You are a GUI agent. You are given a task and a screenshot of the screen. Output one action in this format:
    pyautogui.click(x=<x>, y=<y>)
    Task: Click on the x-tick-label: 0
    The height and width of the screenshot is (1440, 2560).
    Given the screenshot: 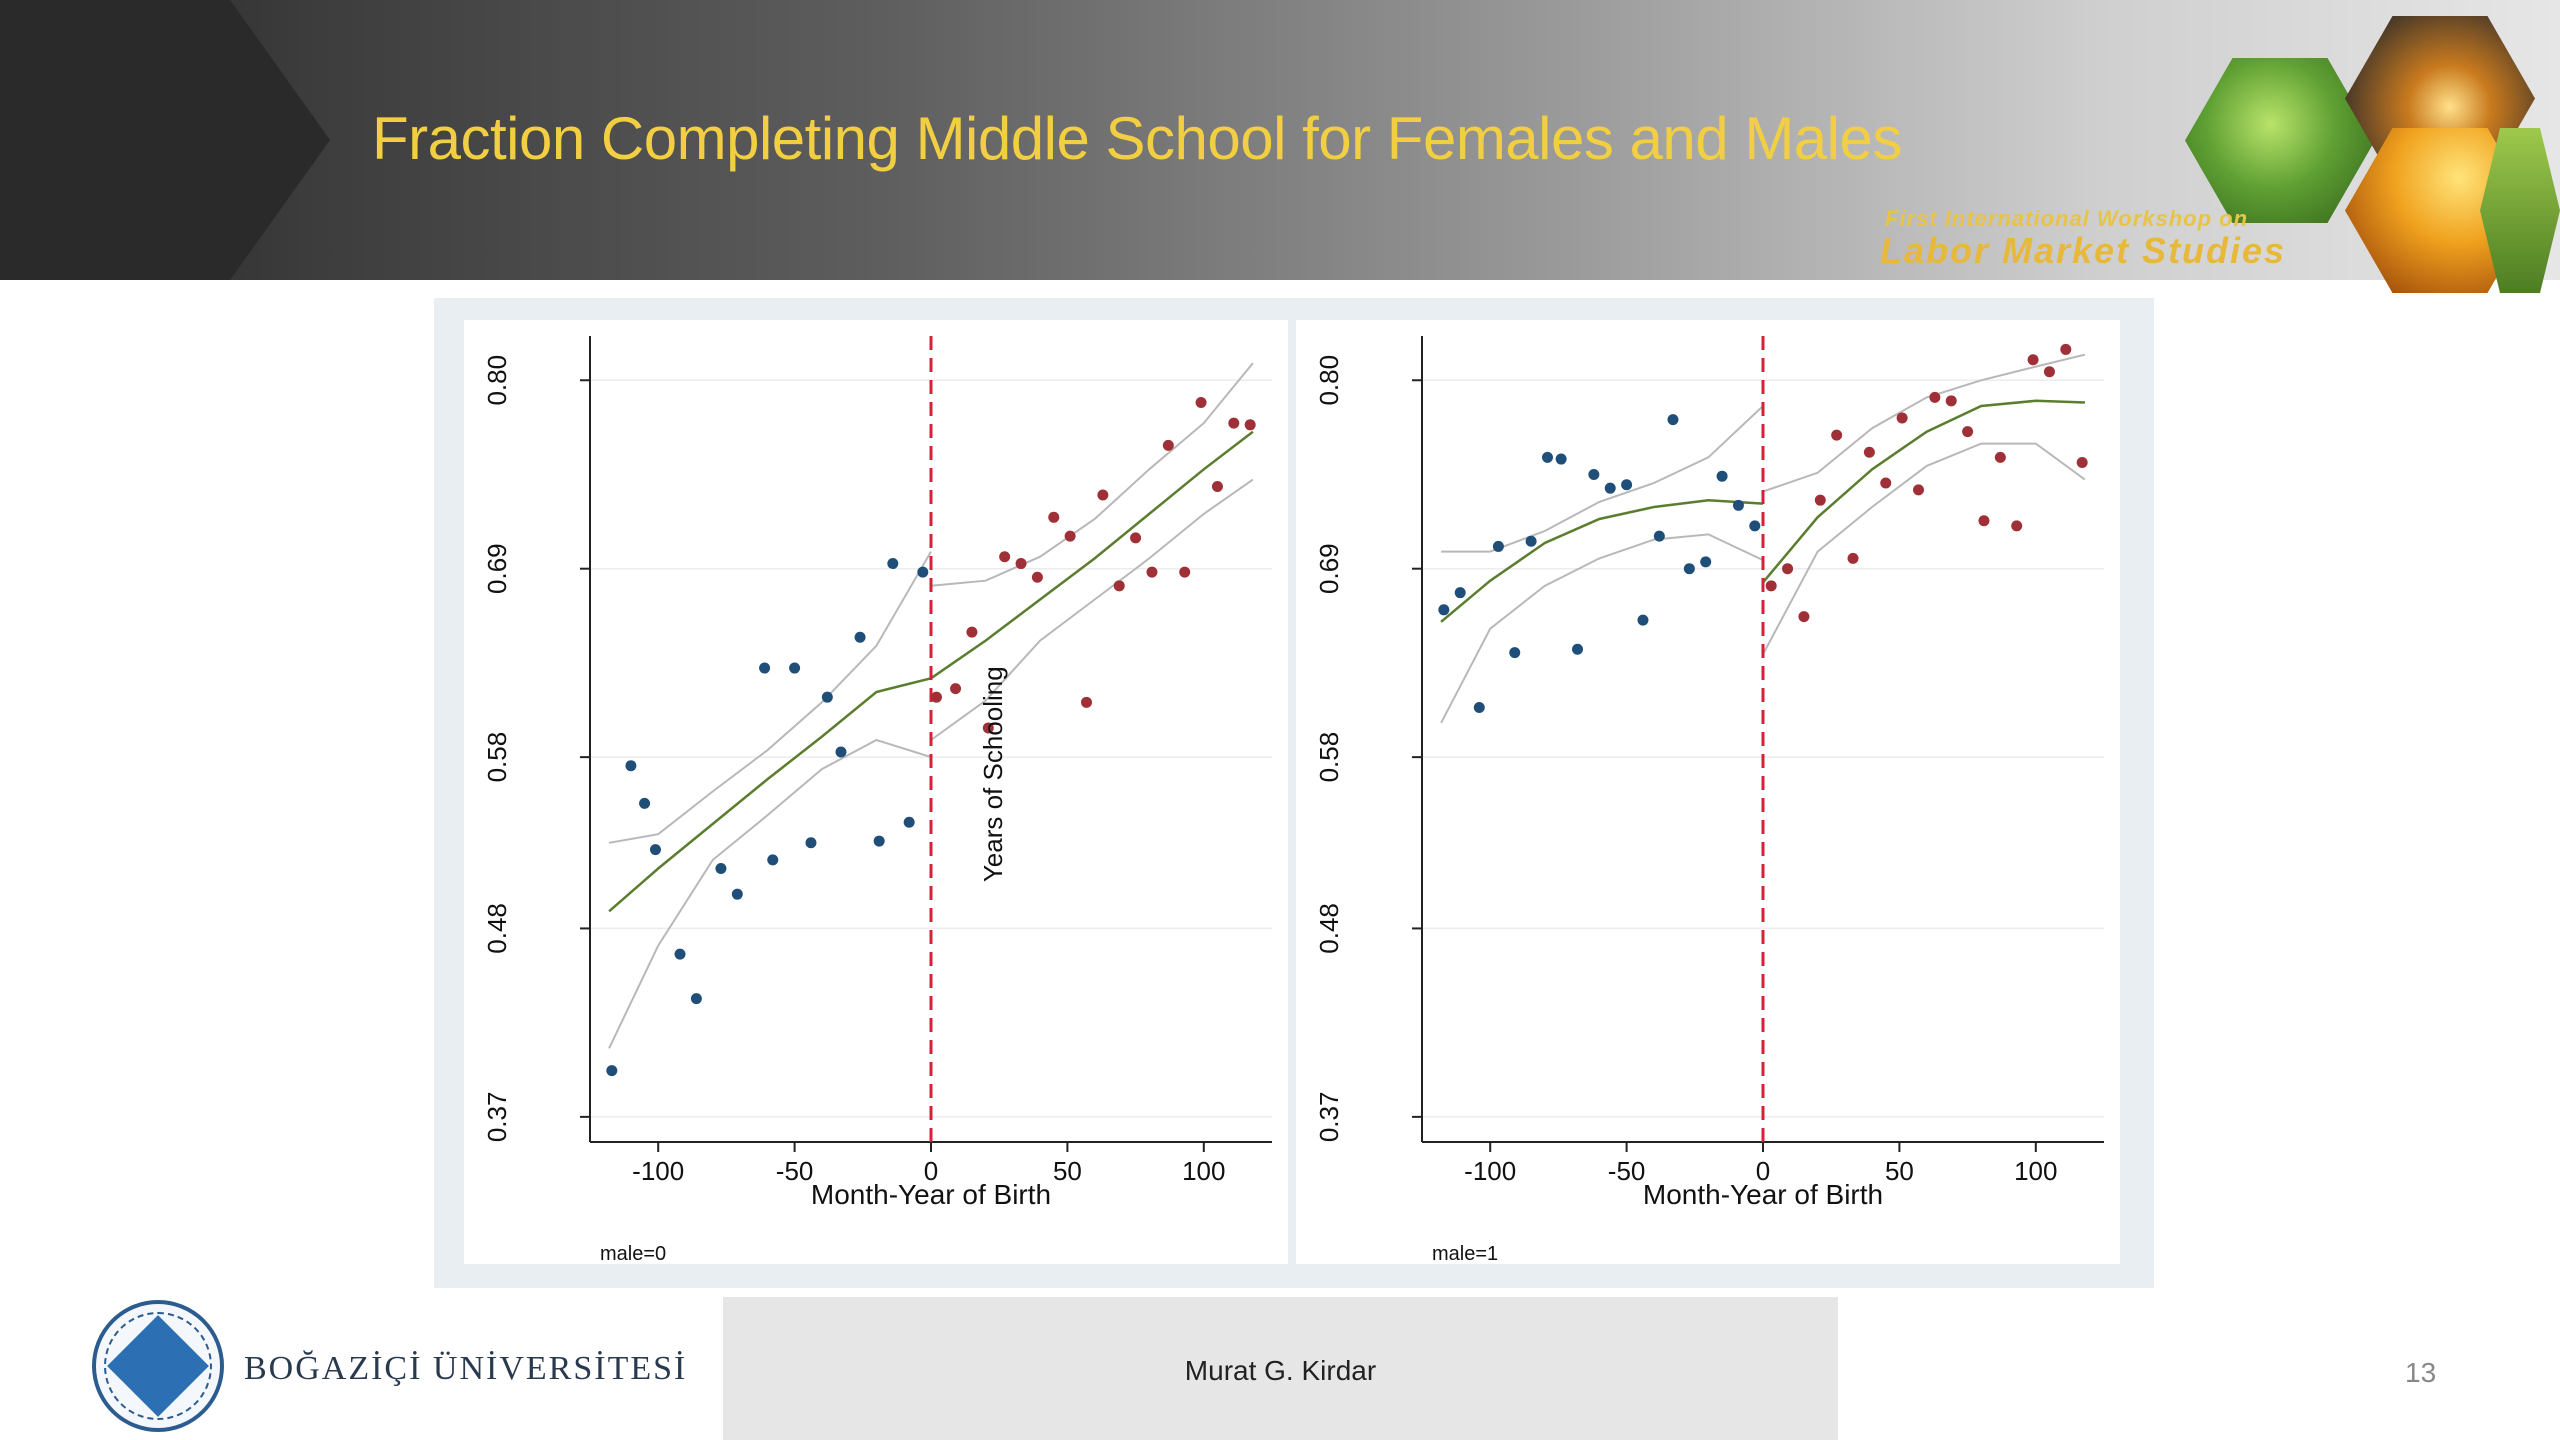 What is the action you would take?
    pyautogui.click(x=1763, y=1171)
    